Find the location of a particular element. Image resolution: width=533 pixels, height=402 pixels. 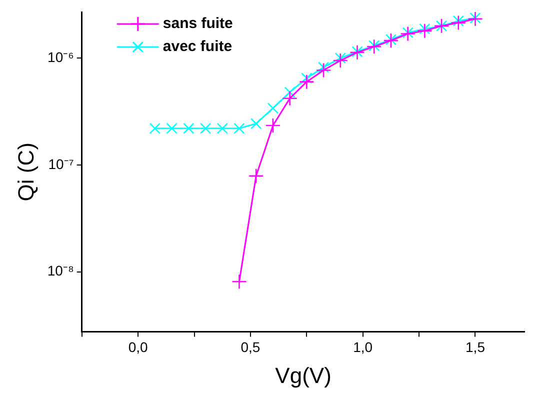

y-tick-label: 10⁻⁷ is located at coordinates (61, 164).